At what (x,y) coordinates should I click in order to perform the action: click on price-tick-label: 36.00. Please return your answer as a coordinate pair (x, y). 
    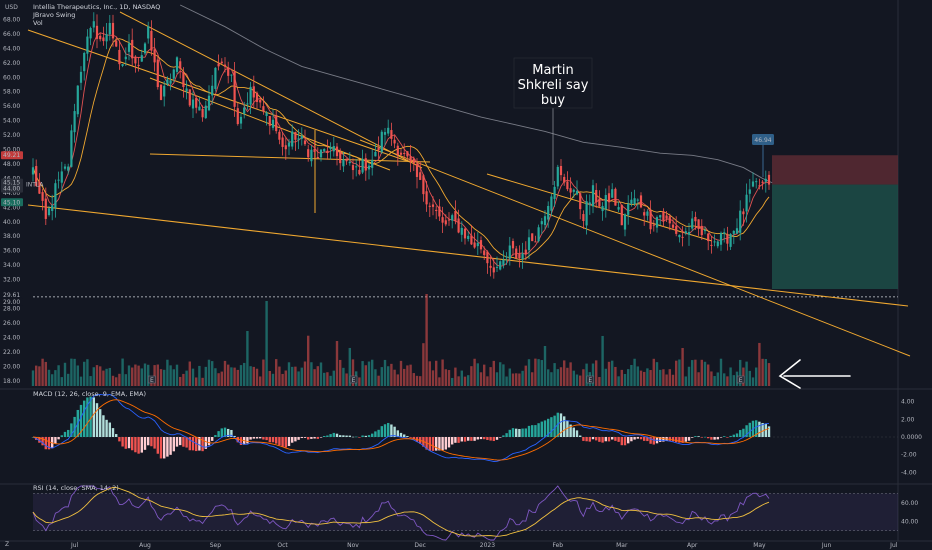
    Looking at the image, I should click on (11, 251).